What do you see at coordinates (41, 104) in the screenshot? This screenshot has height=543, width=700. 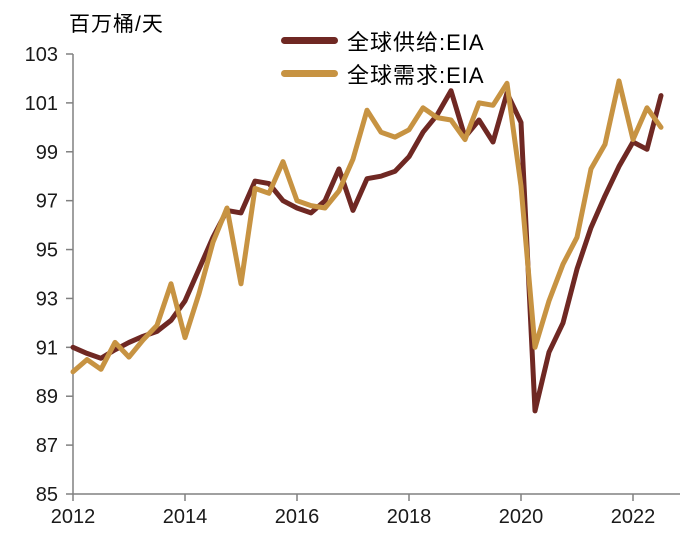 I see `y-tick-label: 101` at bounding box center [41, 104].